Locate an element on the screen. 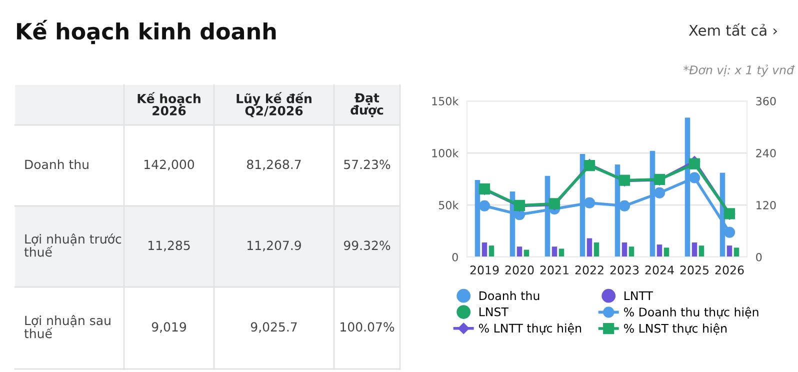  text: 100.07% is located at coordinates (367, 327).